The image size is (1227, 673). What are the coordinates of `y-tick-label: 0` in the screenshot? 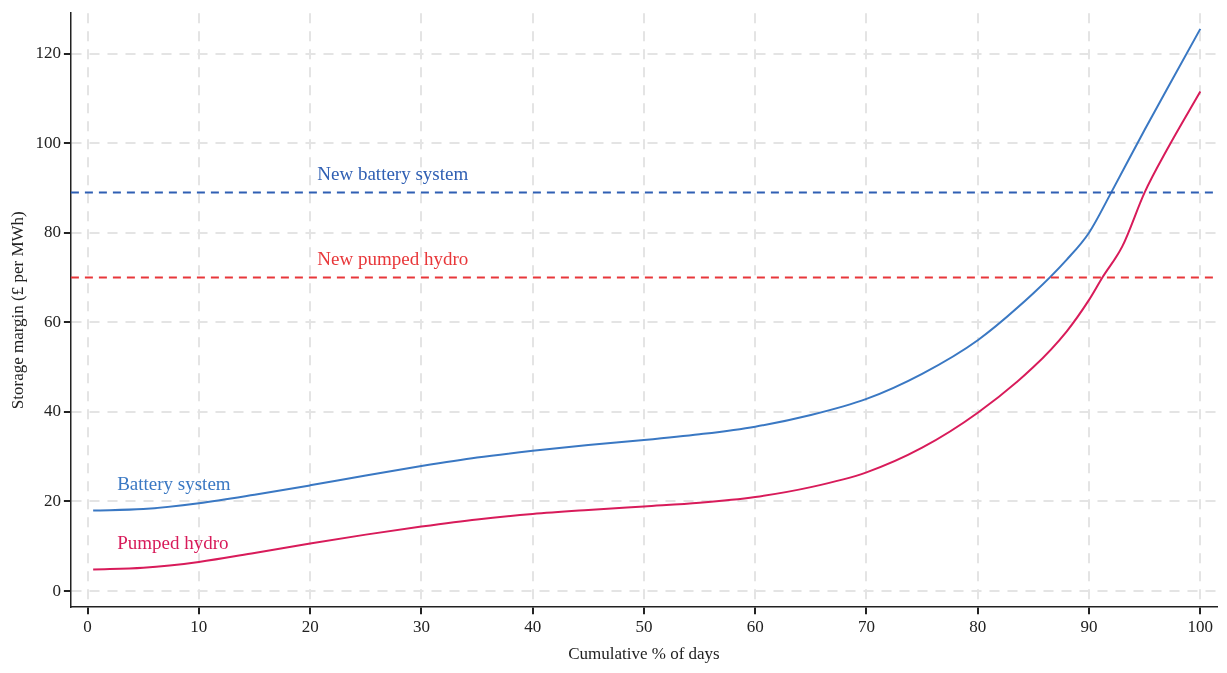 It's located at (56, 590).